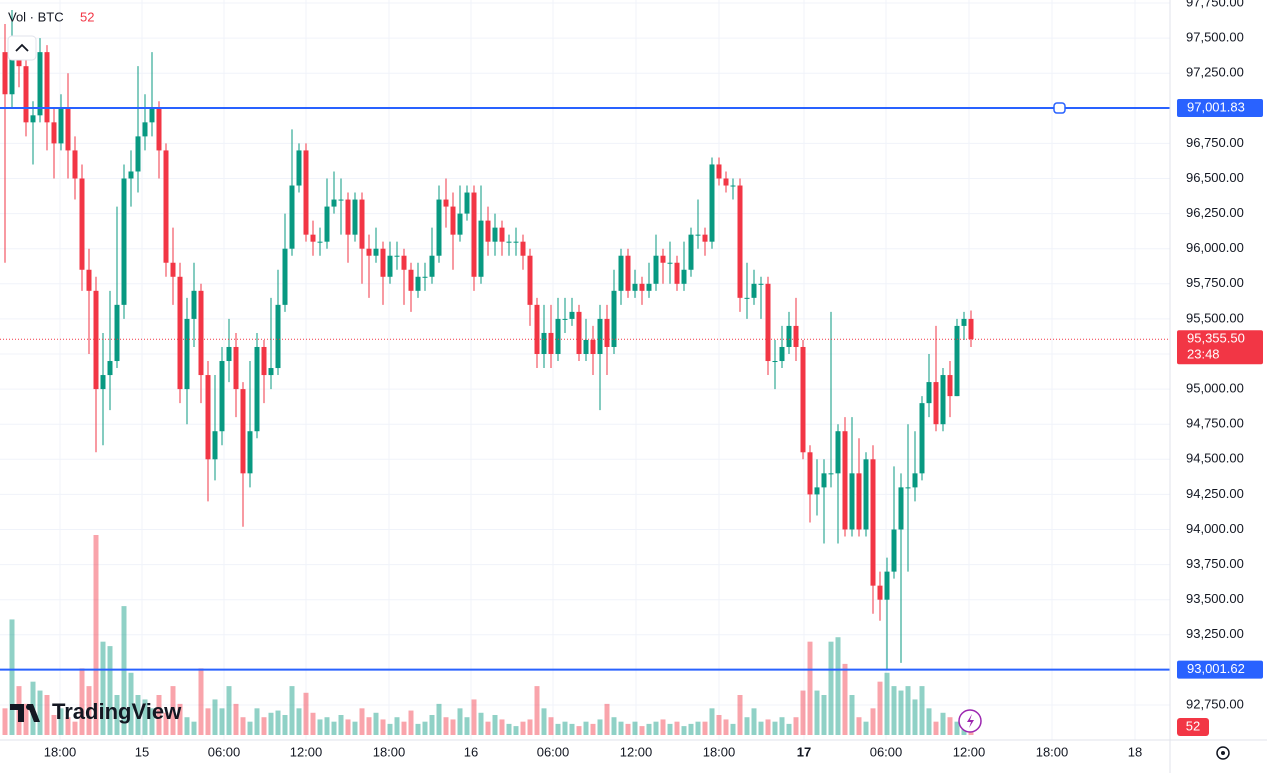  I want to click on y-tick-label: 95,750.00, so click(1215, 282).